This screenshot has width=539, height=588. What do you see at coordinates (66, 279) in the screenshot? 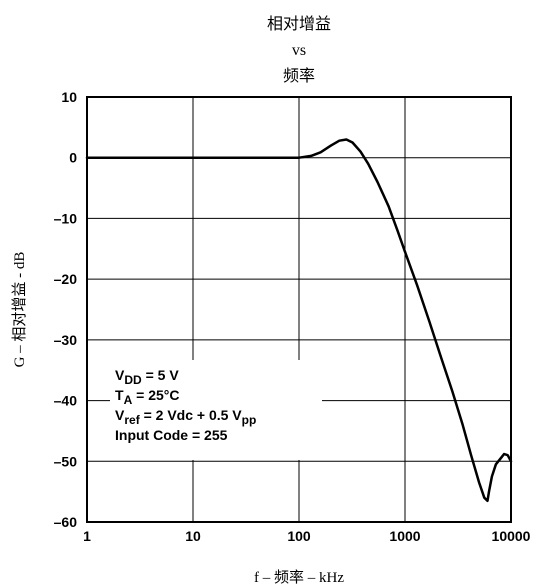
I see `y-tick-label: –20` at bounding box center [66, 279].